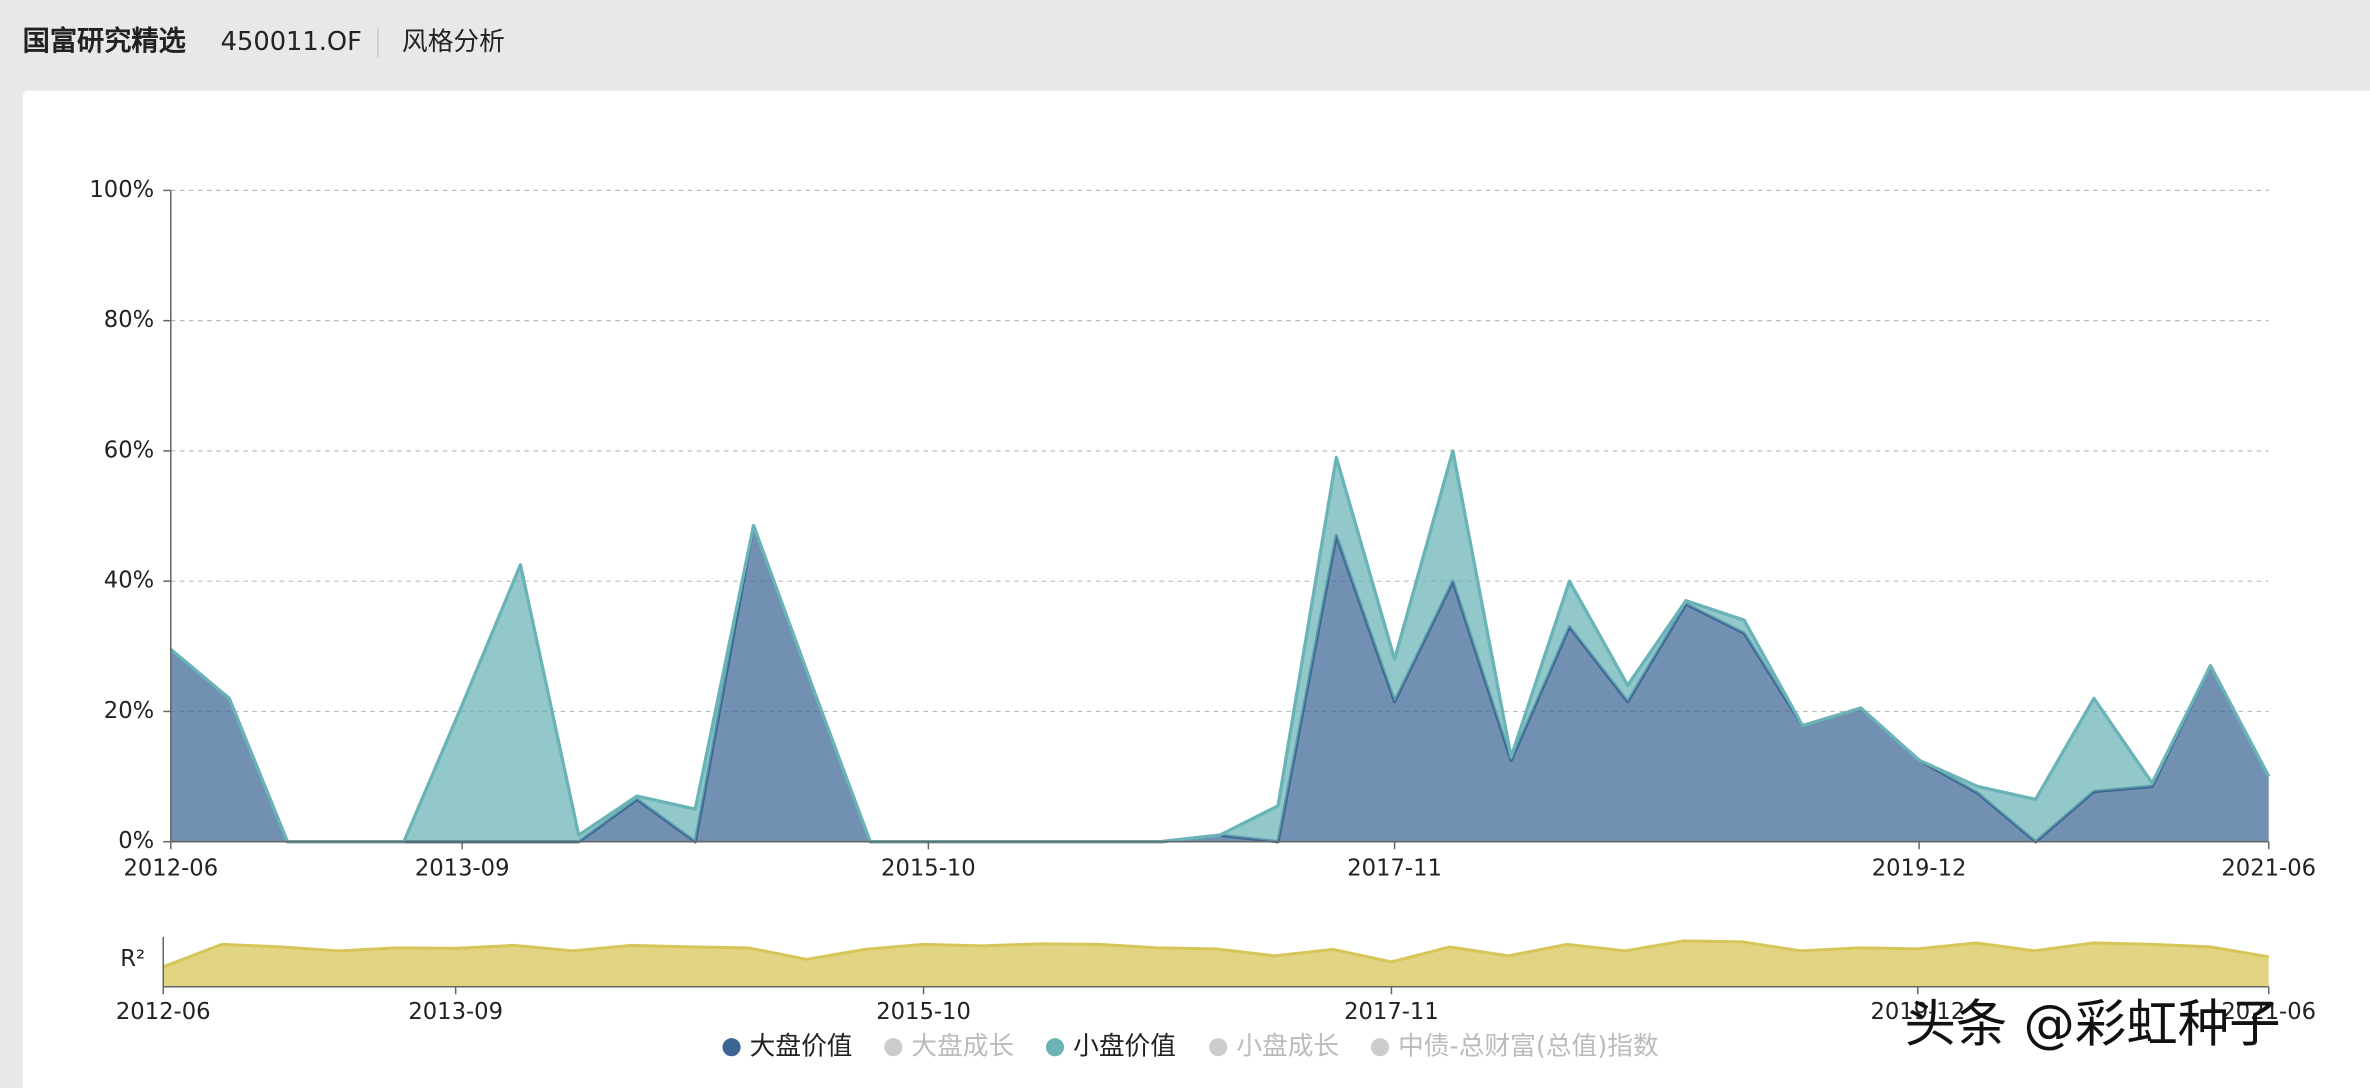  What do you see at coordinates (2092, 1025) in the screenshot?
I see `watermark: 头条 @彩虹种子` at bounding box center [2092, 1025].